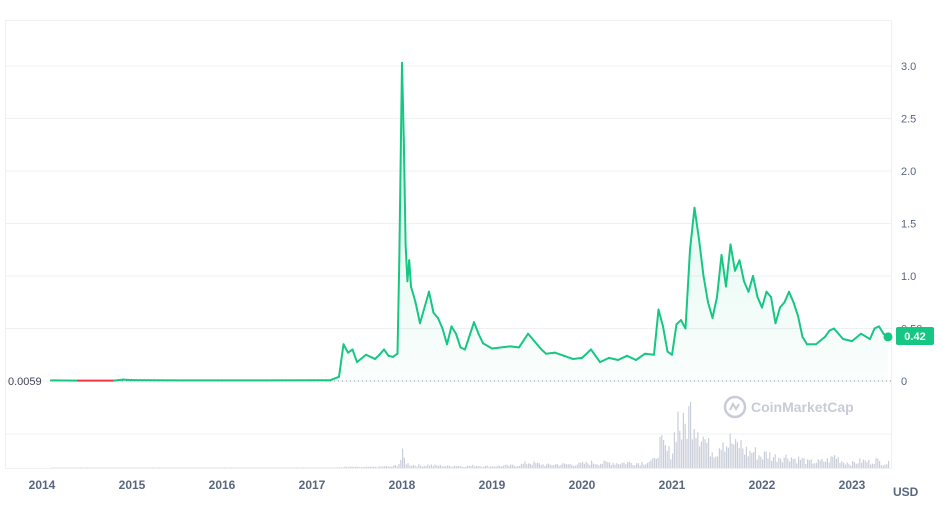 Image resolution: width=946 pixels, height=516 pixels. What do you see at coordinates (852, 485) in the screenshot?
I see `x-tick-label: 2023` at bounding box center [852, 485].